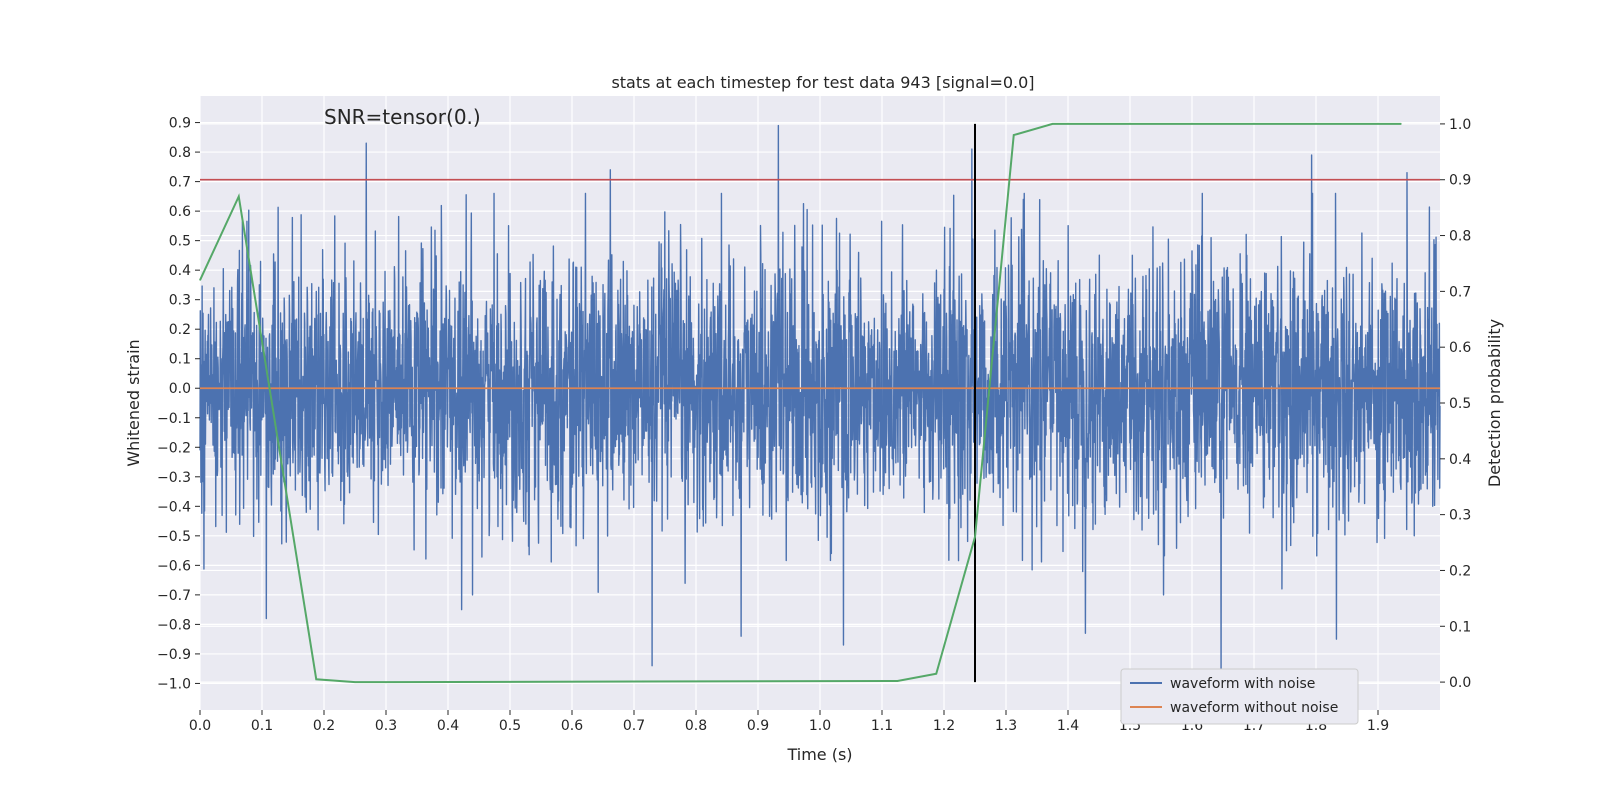 The image size is (1600, 800). What do you see at coordinates (200, 726) in the screenshot?
I see `x-tick-label: 0.0` at bounding box center [200, 726].